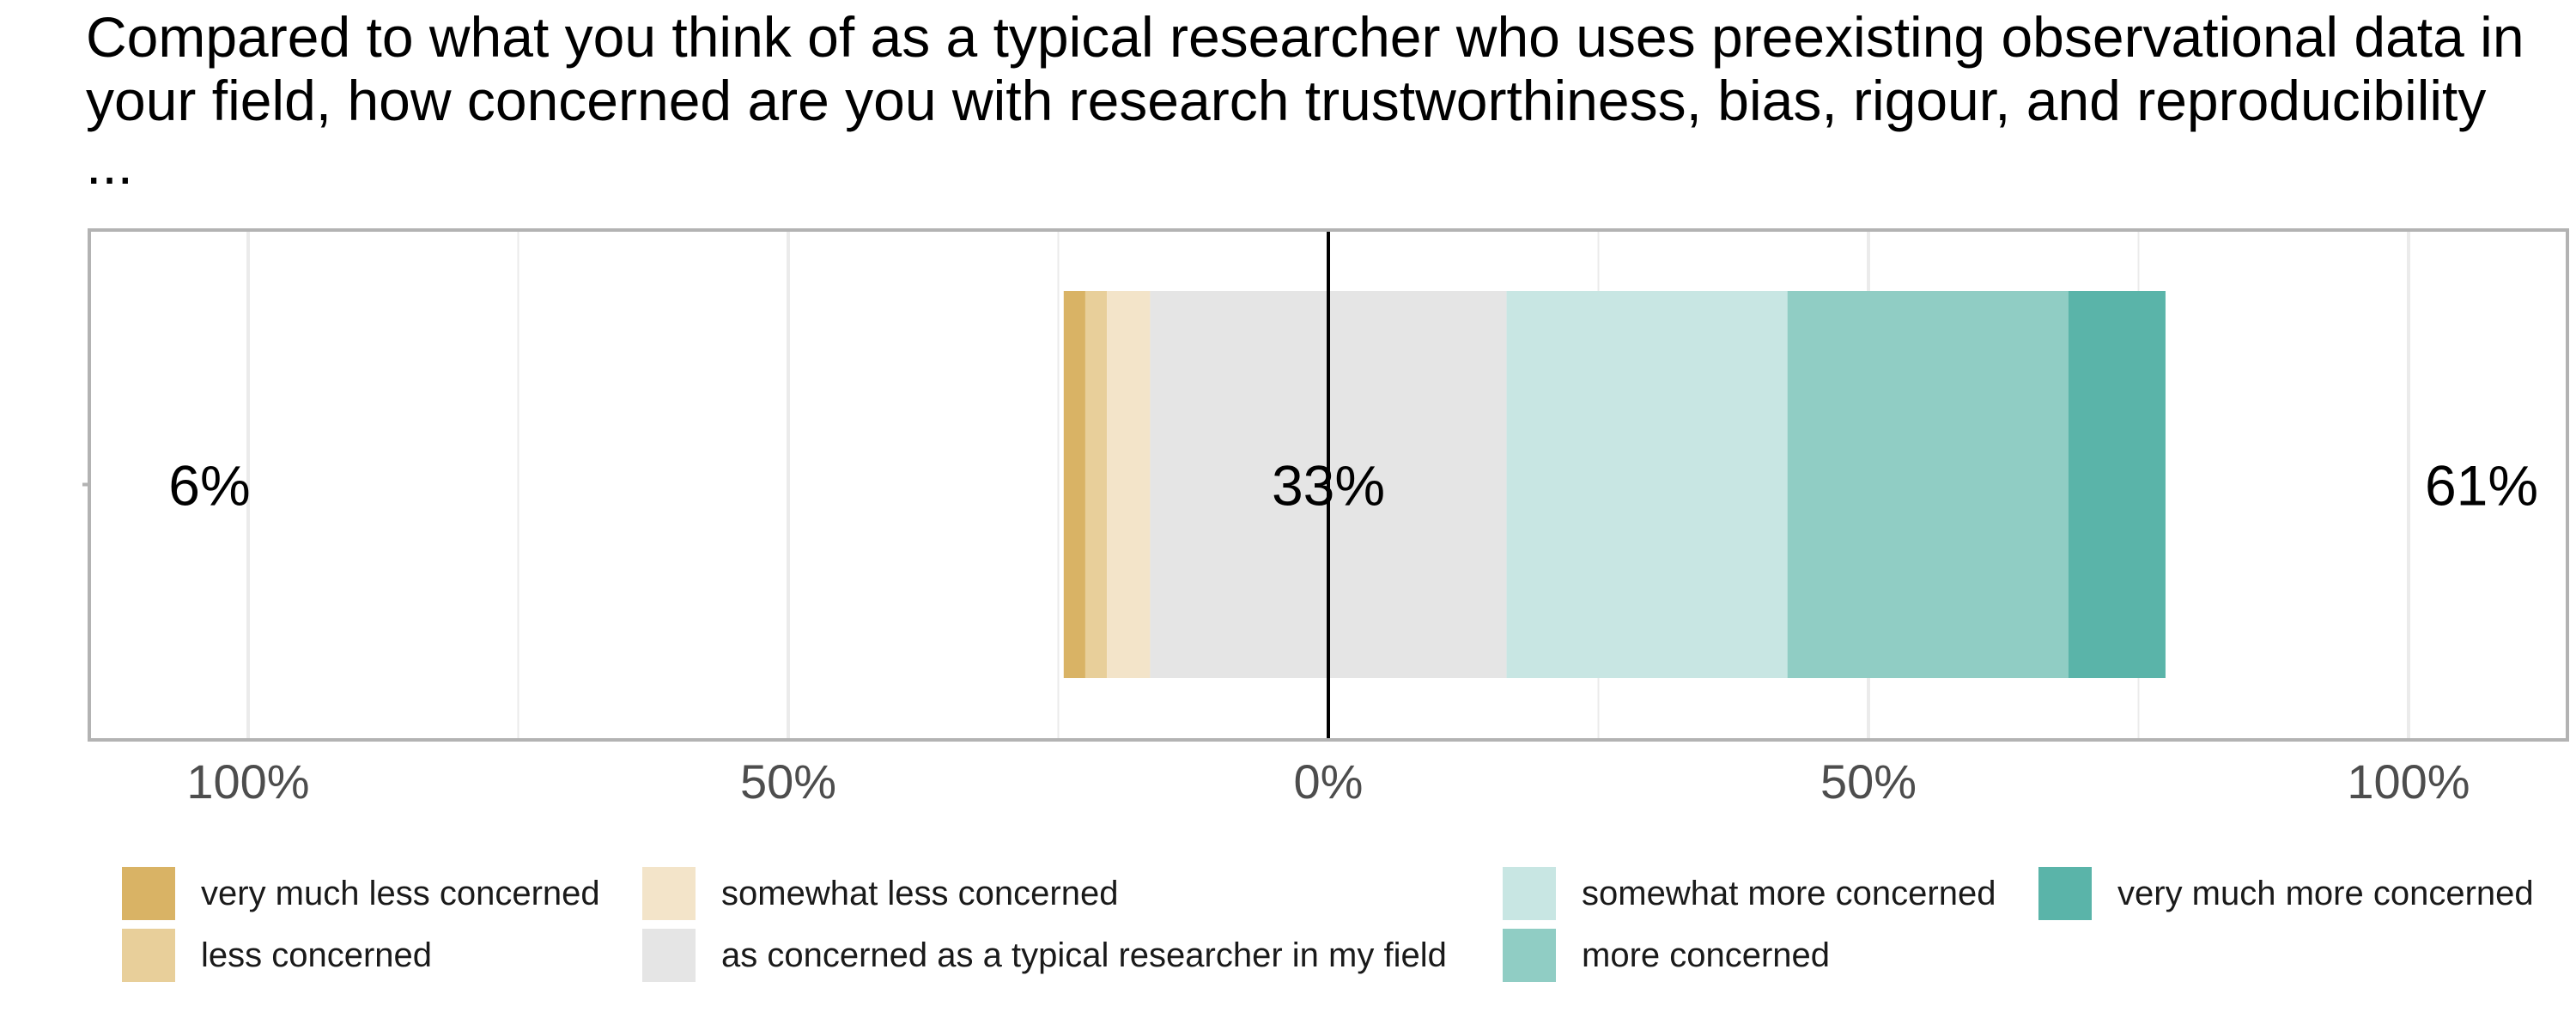  What do you see at coordinates (2481, 486) in the screenshot?
I see `summary-label-right: 61%` at bounding box center [2481, 486].